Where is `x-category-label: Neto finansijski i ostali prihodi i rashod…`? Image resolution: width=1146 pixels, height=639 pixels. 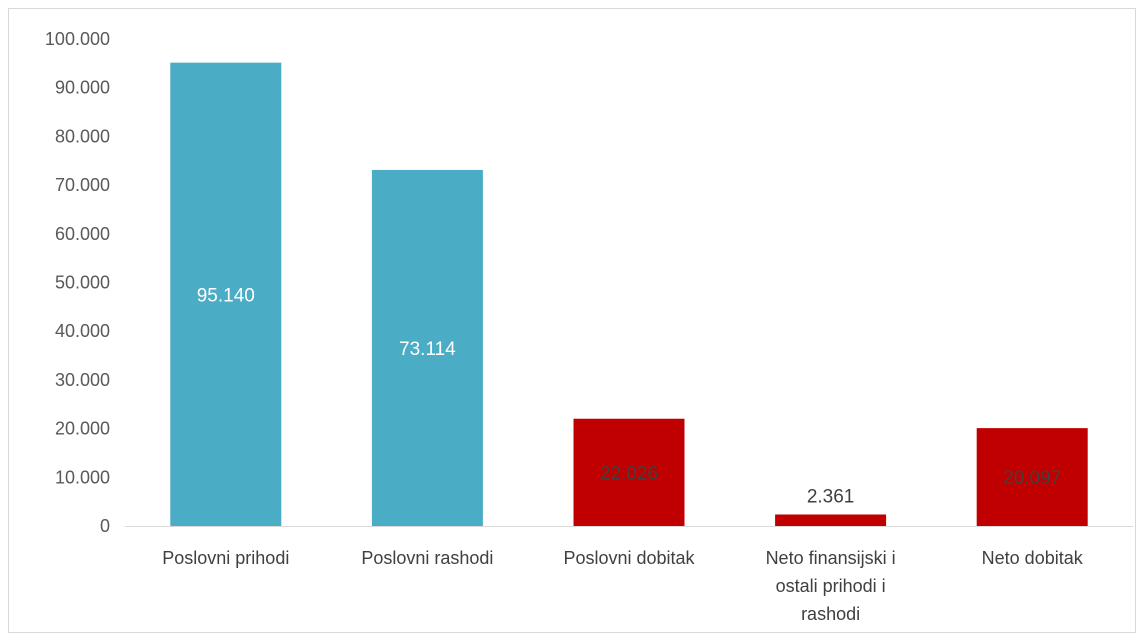 x-category-label: Neto finansijski i ostali prihodi i rashod… is located at coordinates (831, 586).